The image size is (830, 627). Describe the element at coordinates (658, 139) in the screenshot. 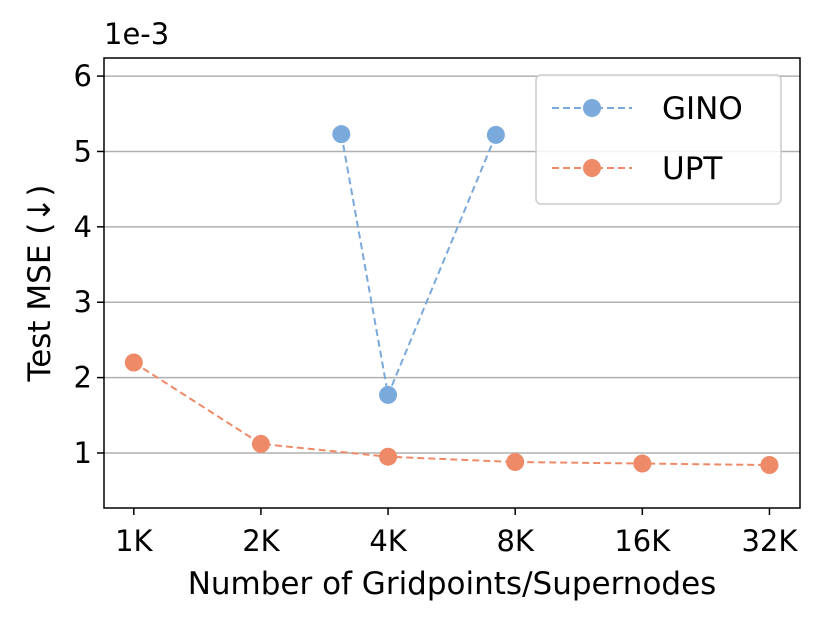

I see `legend-box` at that location.